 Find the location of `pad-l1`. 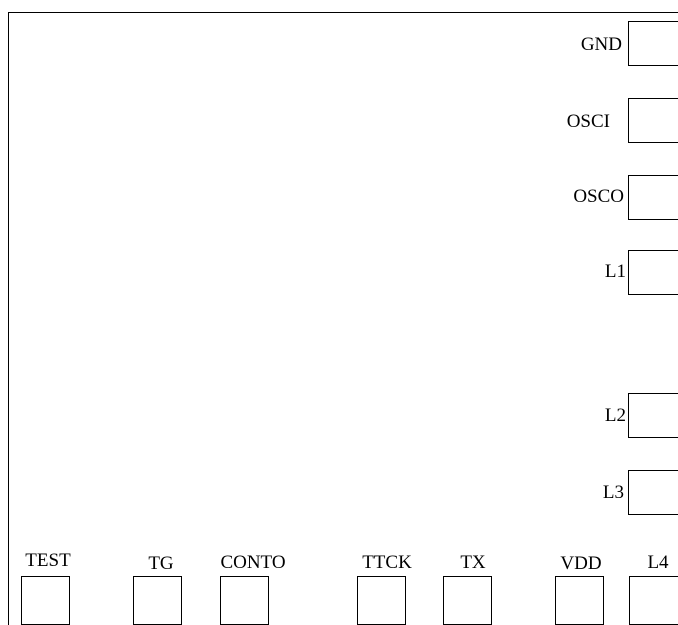

pad-l1 is located at coordinates (653, 272).